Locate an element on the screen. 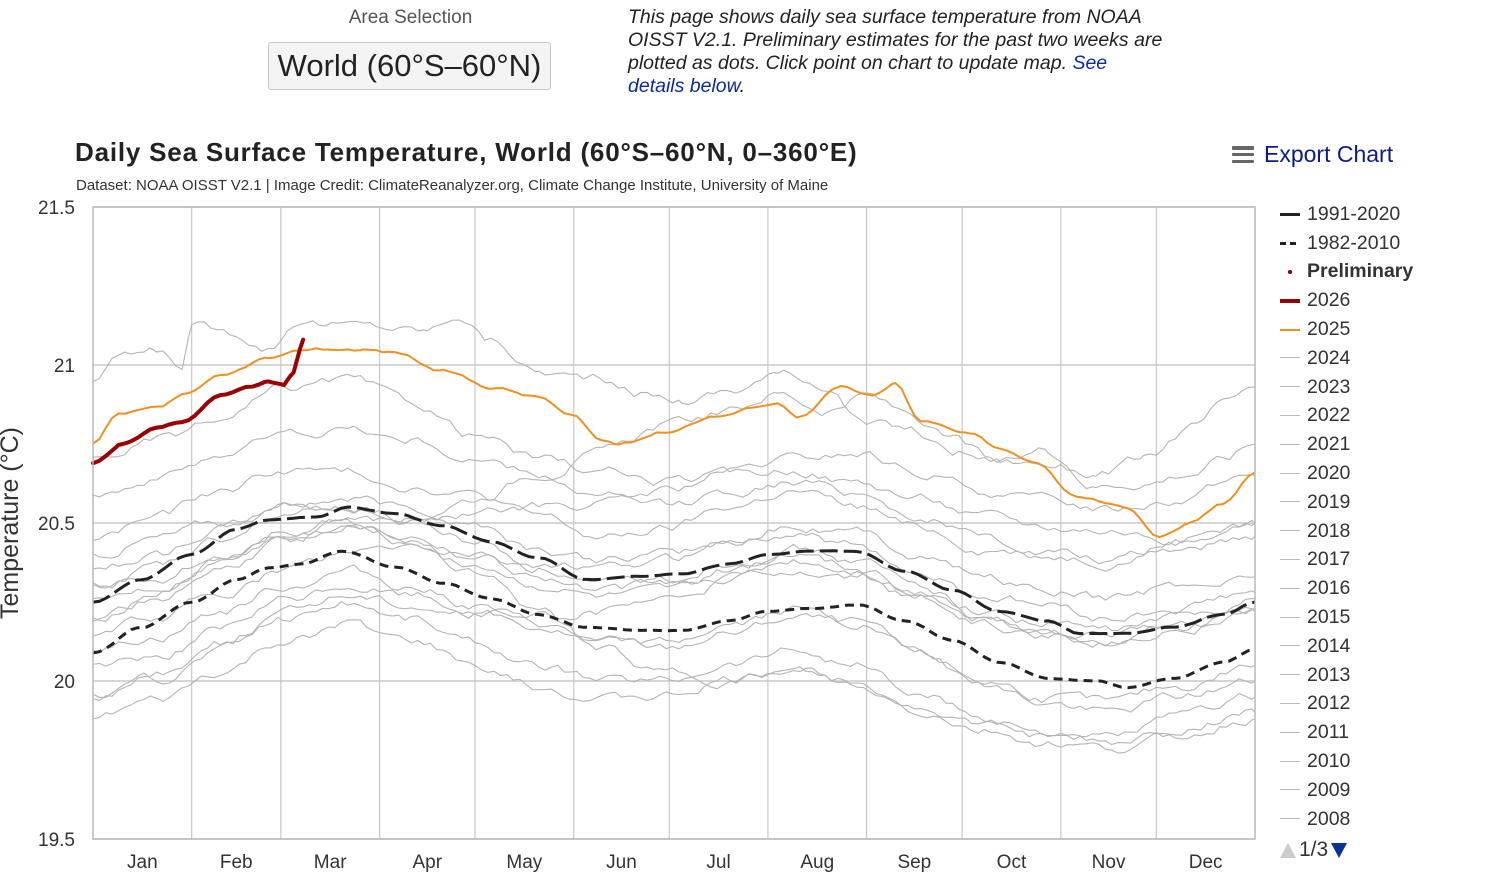 The height and width of the screenshot is (896, 1485). series-line-2023 is located at coordinates (674, 475).